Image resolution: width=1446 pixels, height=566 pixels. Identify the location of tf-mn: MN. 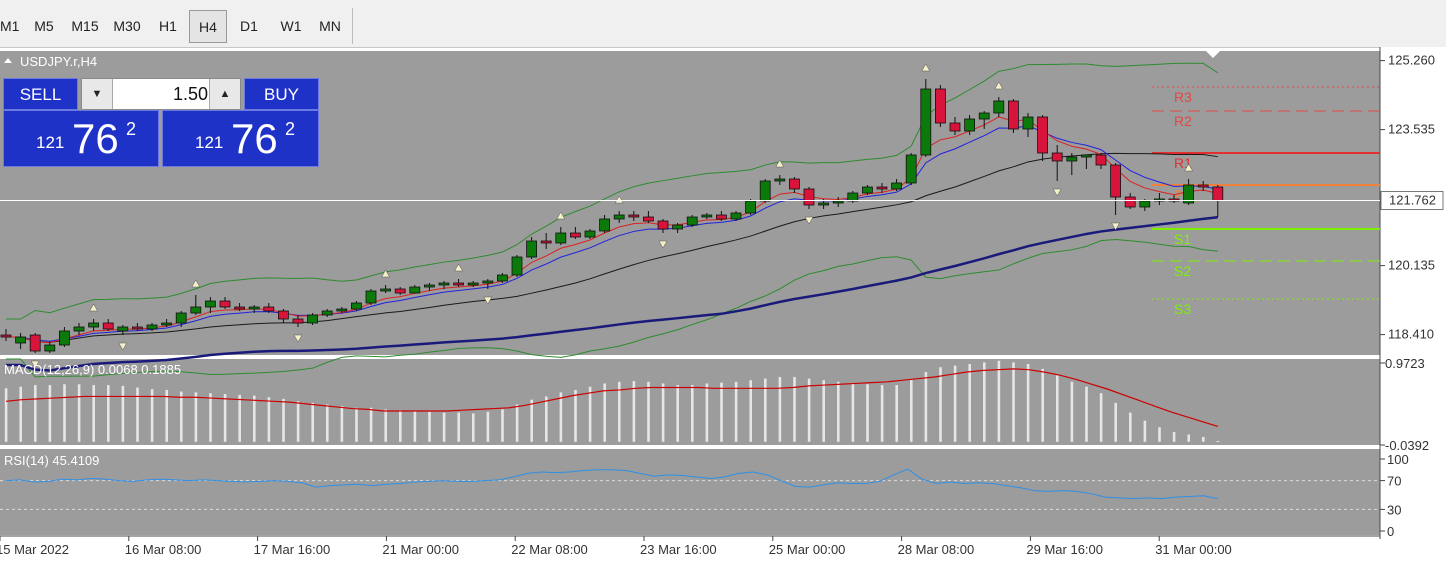
(330, 26).